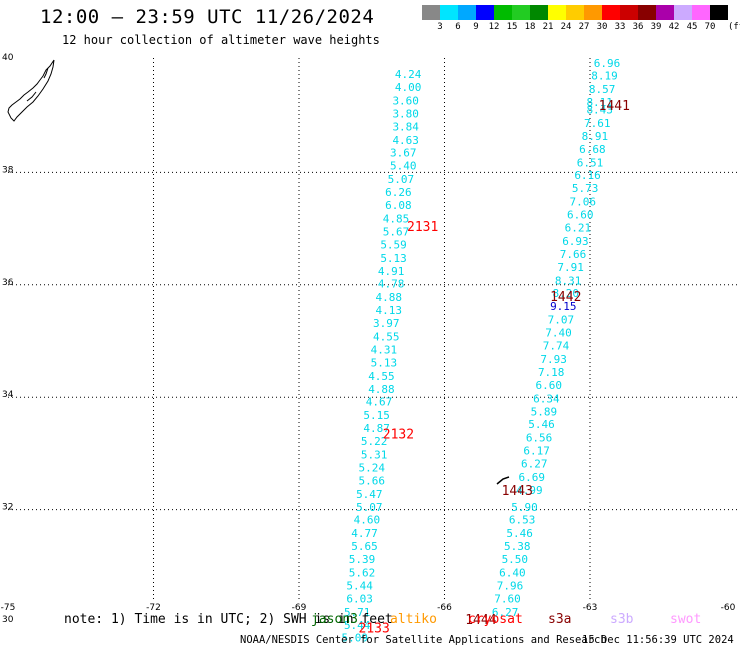  What do you see at coordinates (405, 100) in the screenshot?
I see `wave-height-value: 3.60` at bounding box center [405, 100].